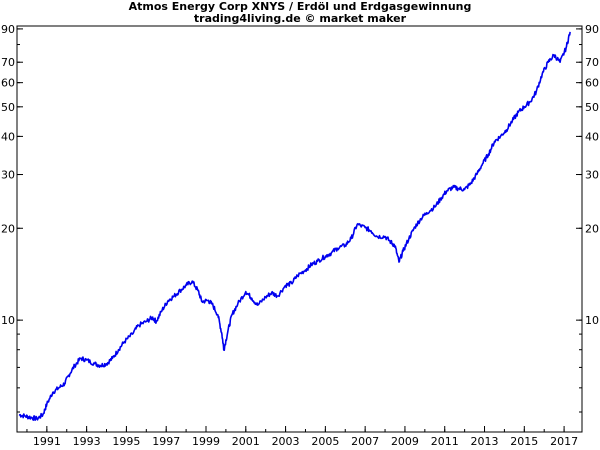  I want to click on x-tick-label: 2011, so click(445, 441).